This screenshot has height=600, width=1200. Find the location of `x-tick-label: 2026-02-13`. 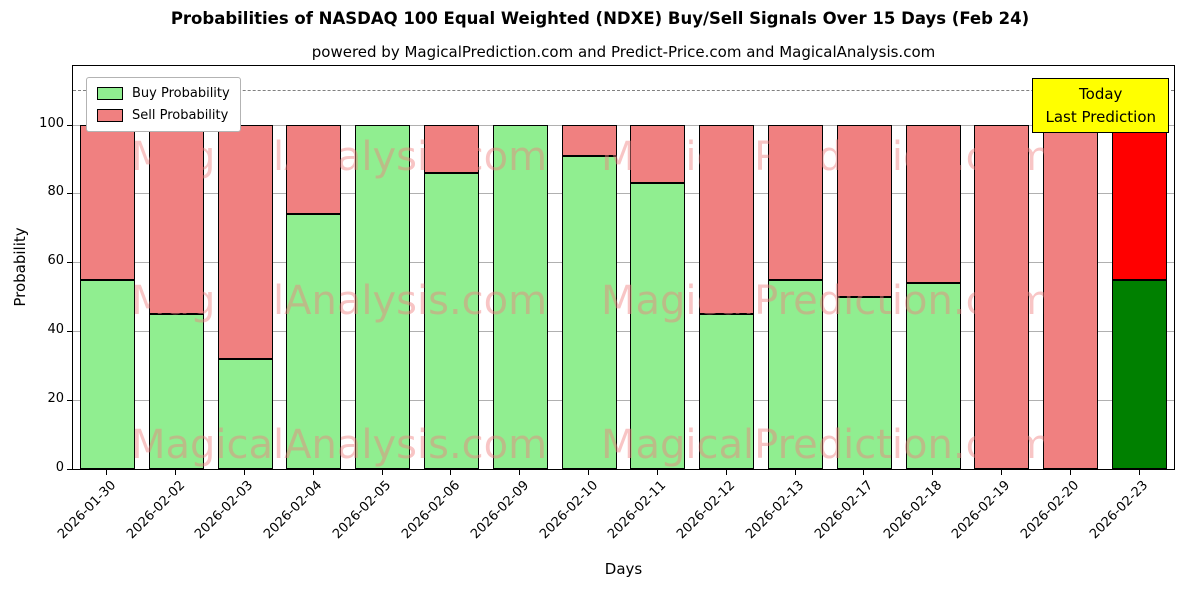

x-tick-label: 2026-02-13 is located at coordinates (775, 510).